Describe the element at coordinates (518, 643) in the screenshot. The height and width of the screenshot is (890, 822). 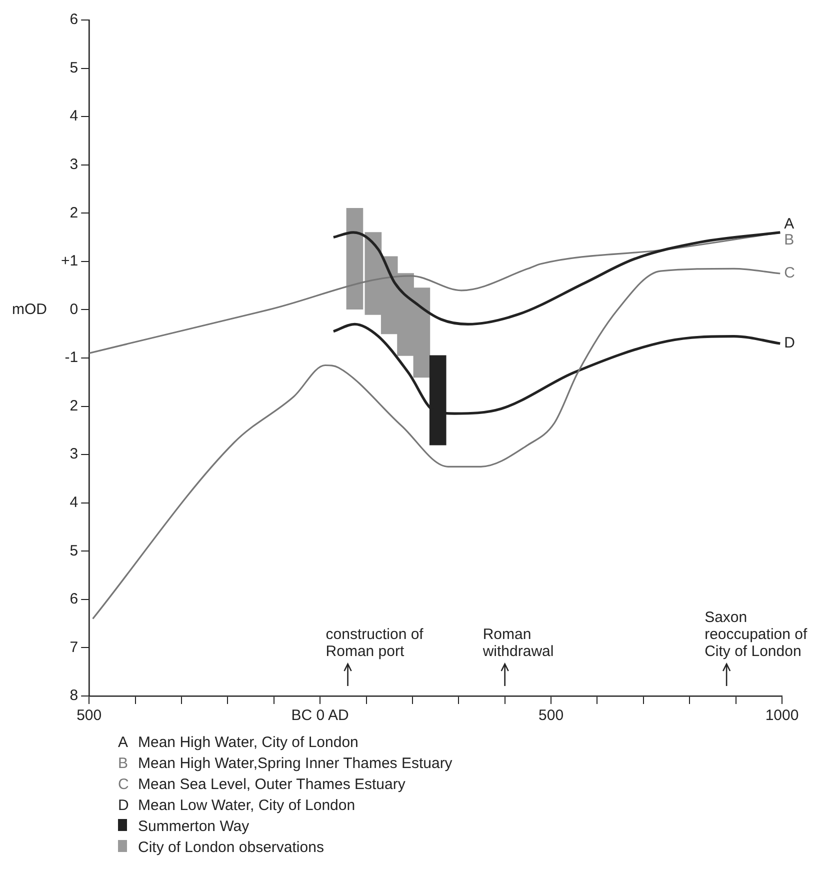
I see `ref-line-label: Roman withdrawal` at that location.